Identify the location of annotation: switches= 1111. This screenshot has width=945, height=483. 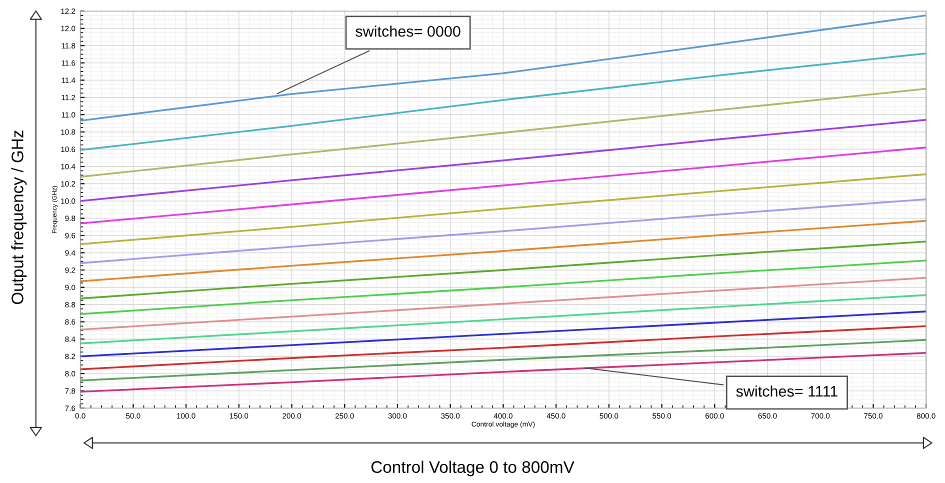
(787, 391).